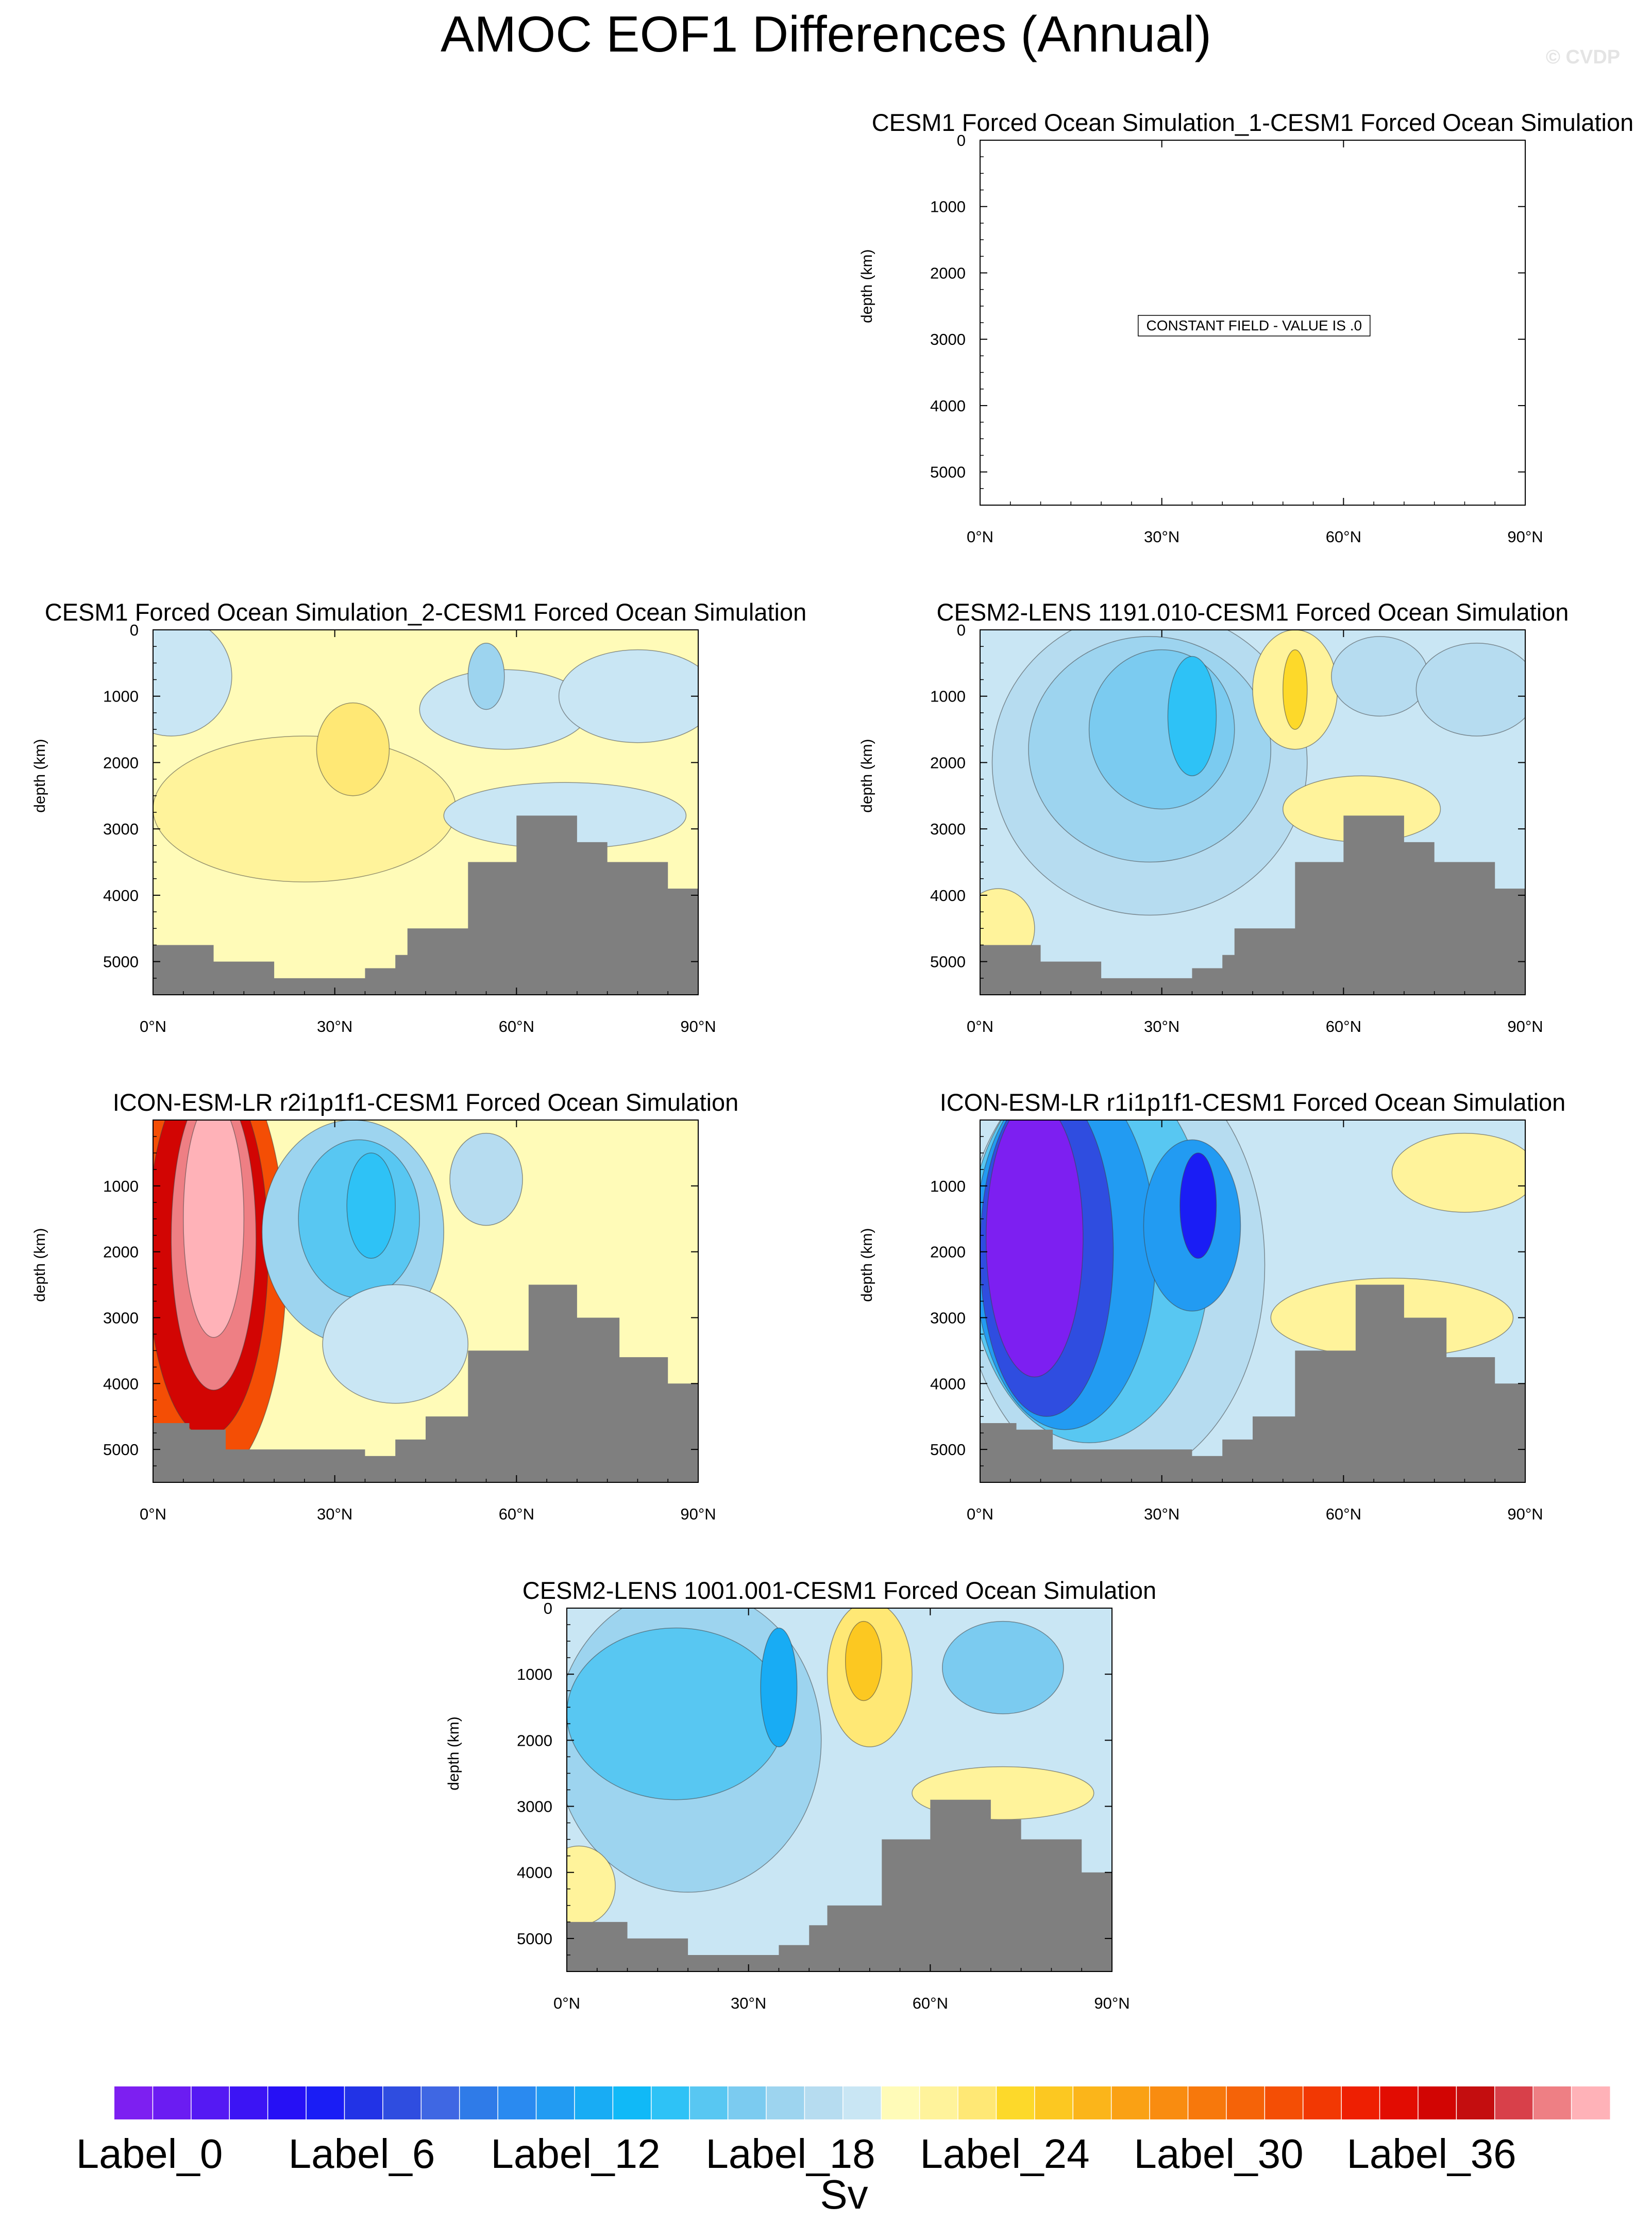 The height and width of the screenshot is (2222, 1652). Describe the element at coordinates (844, 2194) in the screenshot. I see `colorbar-units: Sv` at that location.